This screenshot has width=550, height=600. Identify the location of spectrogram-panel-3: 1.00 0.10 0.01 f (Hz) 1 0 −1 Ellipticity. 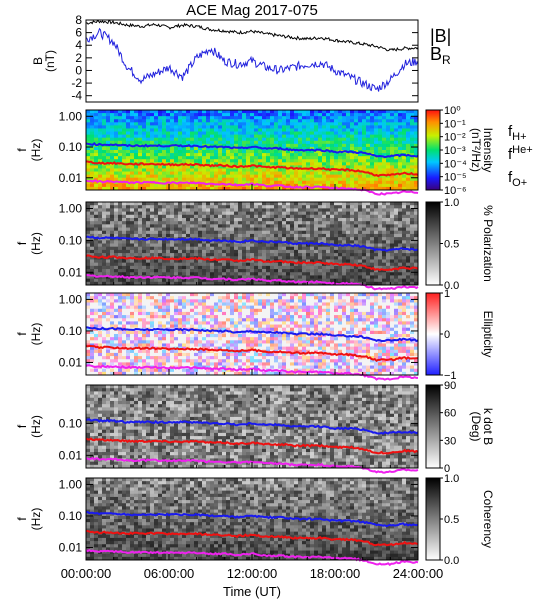
(255, 335).